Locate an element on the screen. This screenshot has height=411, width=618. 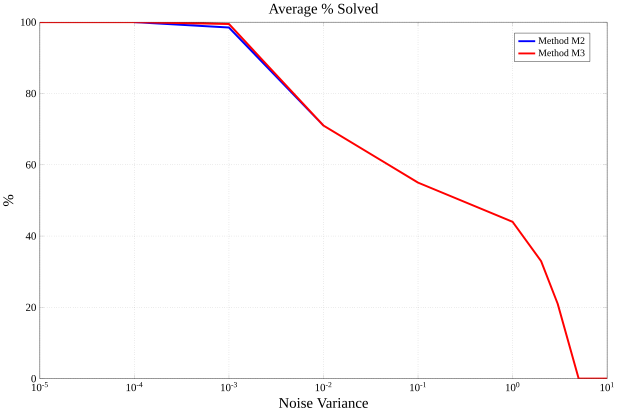
y-tick-label: 40 is located at coordinates (31, 236).